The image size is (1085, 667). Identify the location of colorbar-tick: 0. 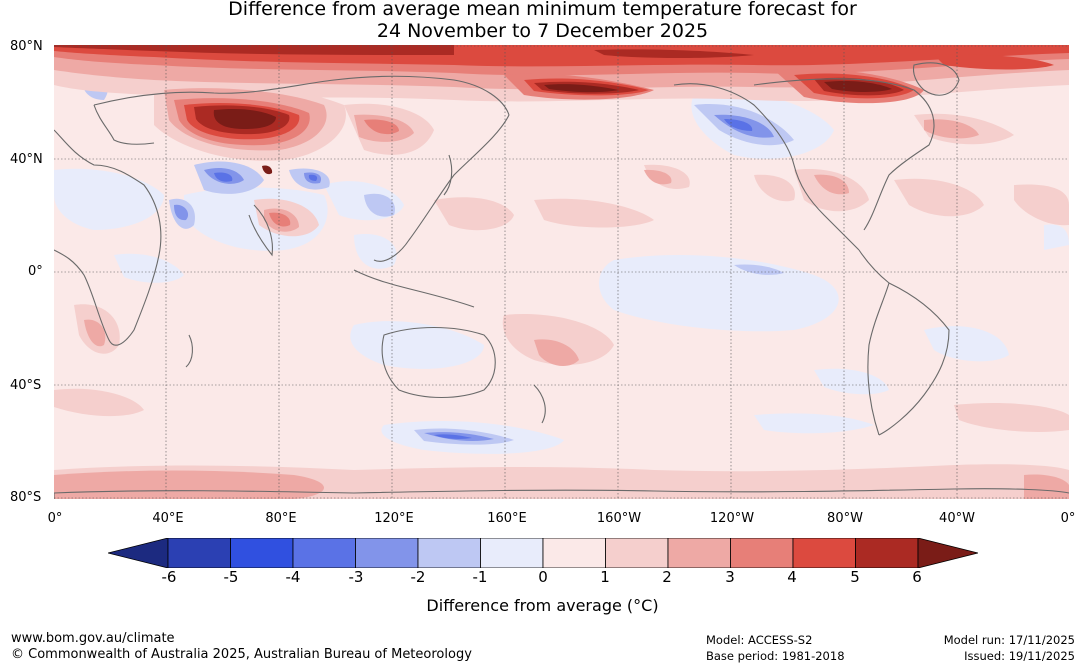
(543, 577).